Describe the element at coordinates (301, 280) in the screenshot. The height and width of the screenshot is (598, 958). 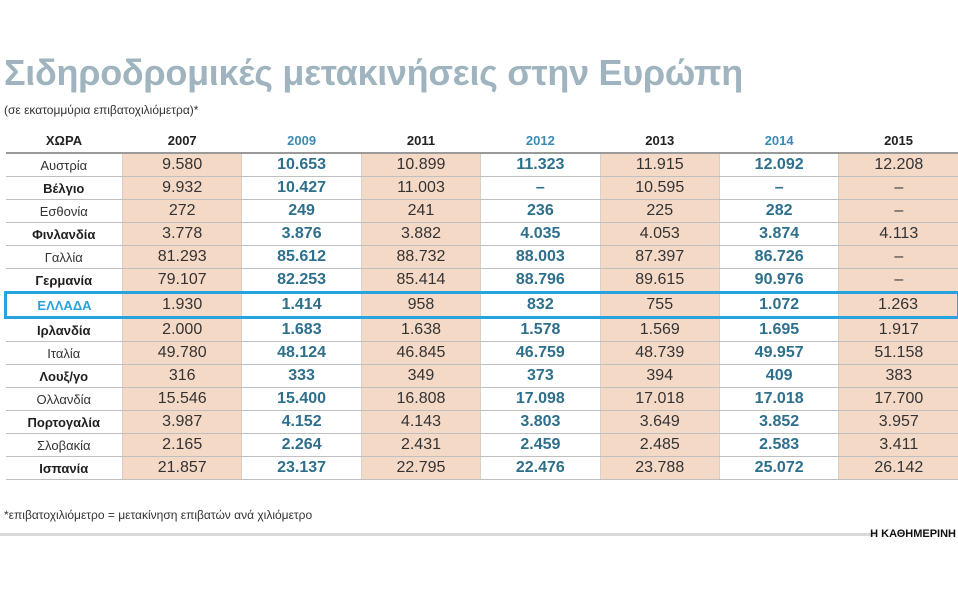
I see `value-cell-2009: 82.253` at that location.